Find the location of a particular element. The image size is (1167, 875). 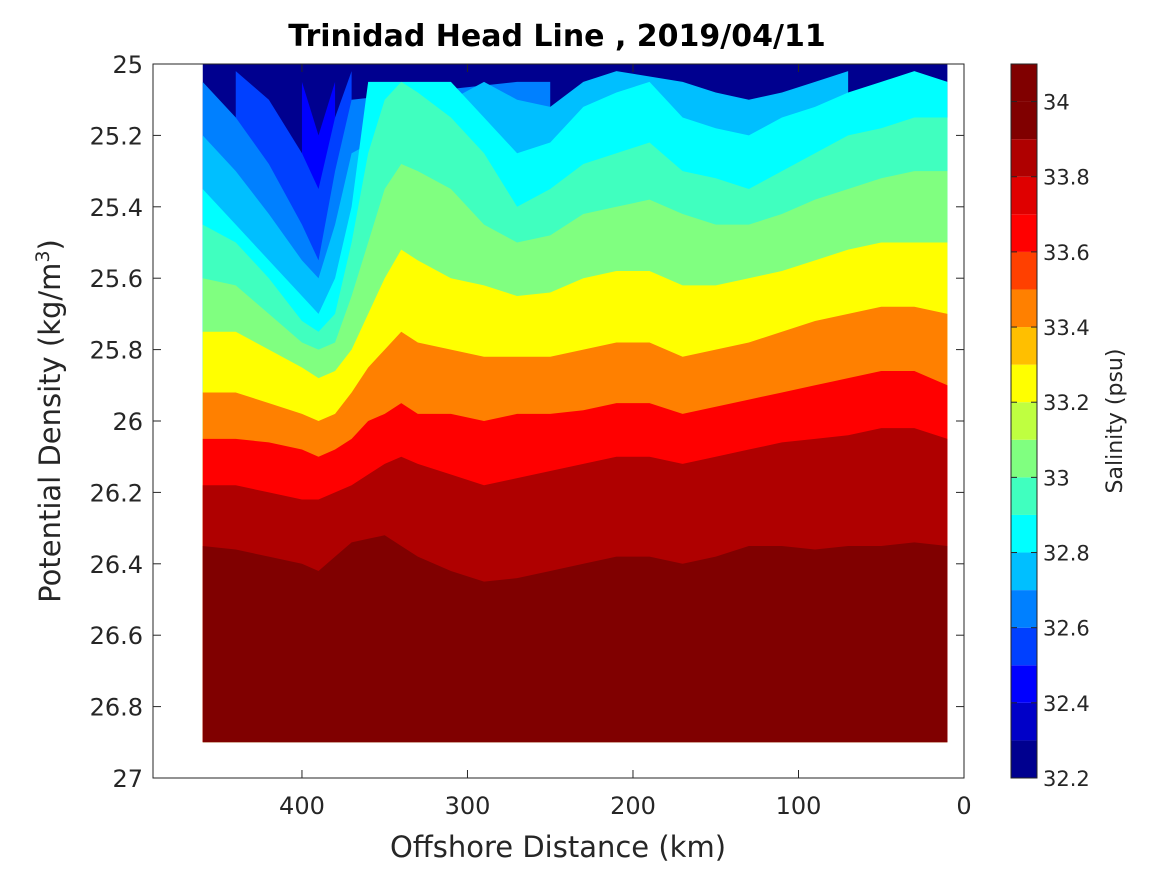

colorbar-tick-label: 34 is located at coordinates (1056, 103).